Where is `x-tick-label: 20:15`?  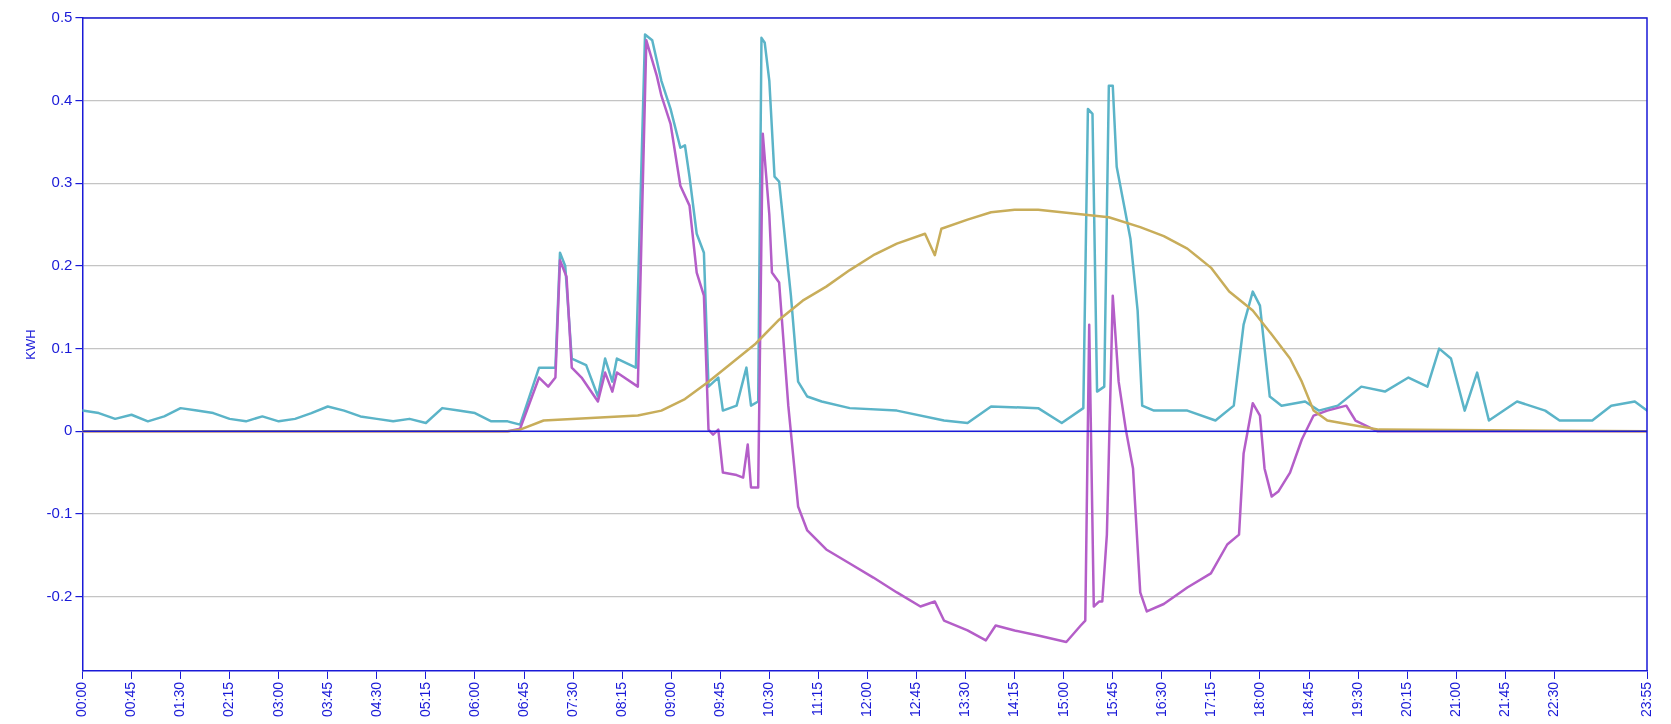 x-tick-label: 20:15 is located at coordinates (1406, 699).